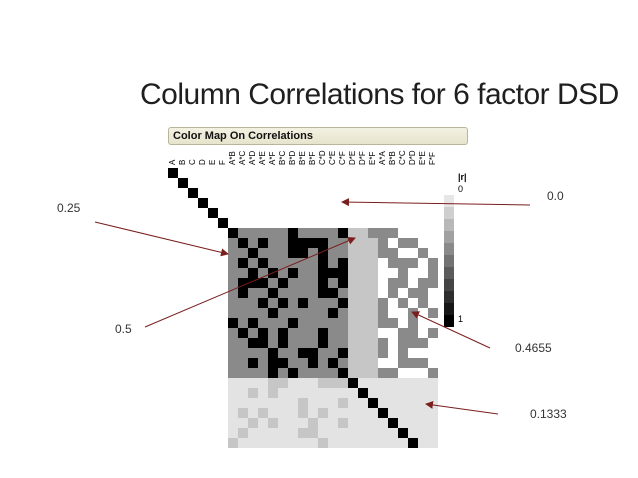 The height and width of the screenshot is (478, 638). Describe the element at coordinates (318, 136) in the screenshot. I see `color-map-panel-header: Color Map On Correlations` at that location.